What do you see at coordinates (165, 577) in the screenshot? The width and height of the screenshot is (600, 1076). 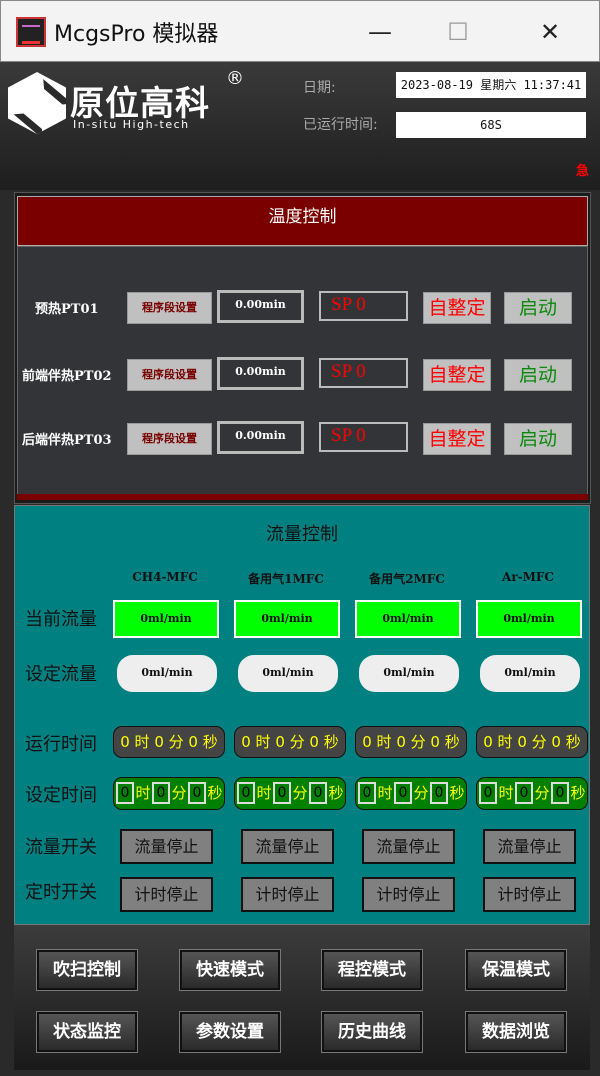 I see `mfc-name: CH4-MFC` at bounding box center [165, 577].